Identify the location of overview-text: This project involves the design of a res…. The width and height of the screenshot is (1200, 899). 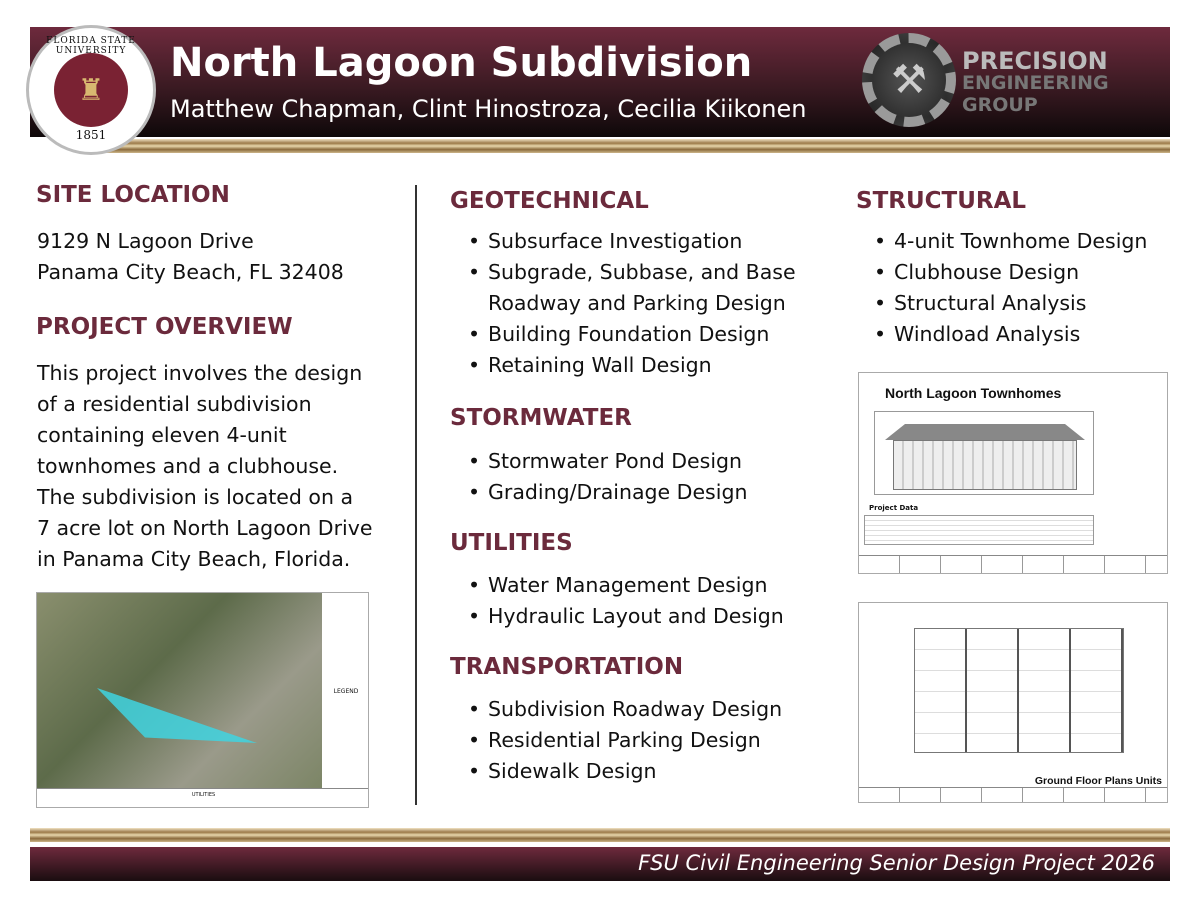
(205, 466).